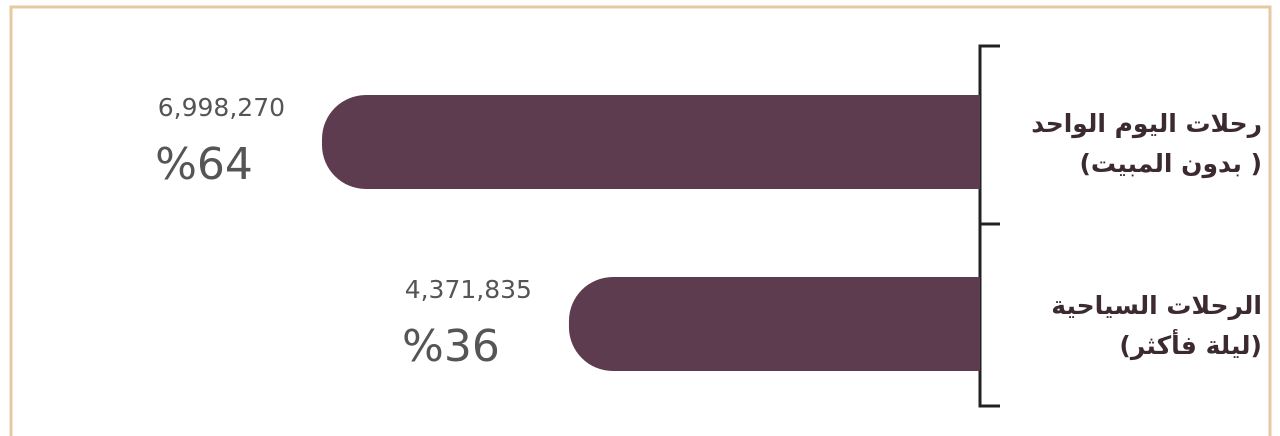 The image size is (1280, 436). Describe the element at coordinates (1156, 306) in the screenshot. I see `category-label: الرحلات السياحية` at that location.